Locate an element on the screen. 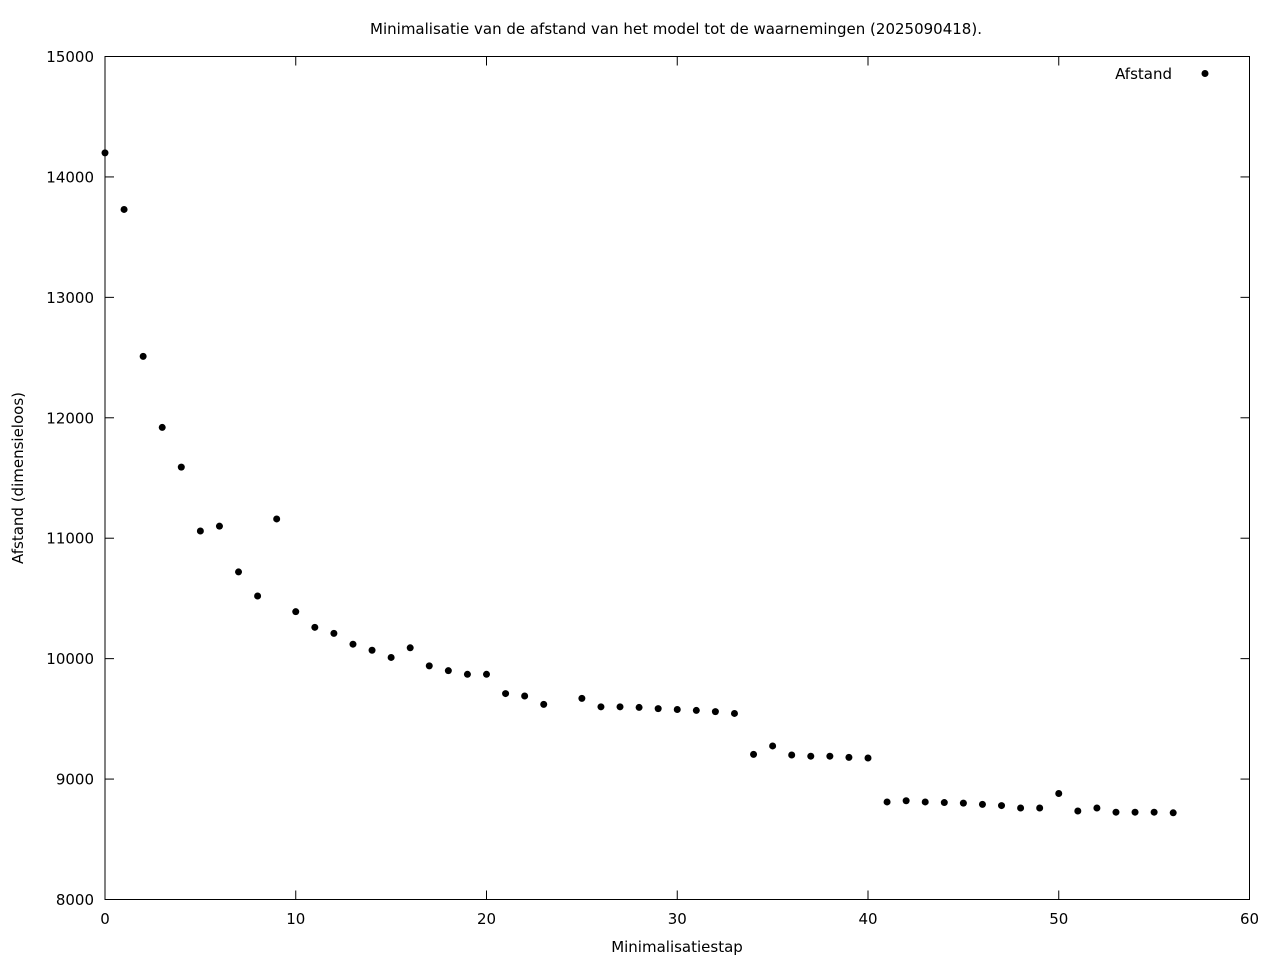 Image resolution: width=1280 pixels, height=960 pixels. x-tick-labels: 0 10 20 30 40 50 60 is located at coordinates (679, 919).